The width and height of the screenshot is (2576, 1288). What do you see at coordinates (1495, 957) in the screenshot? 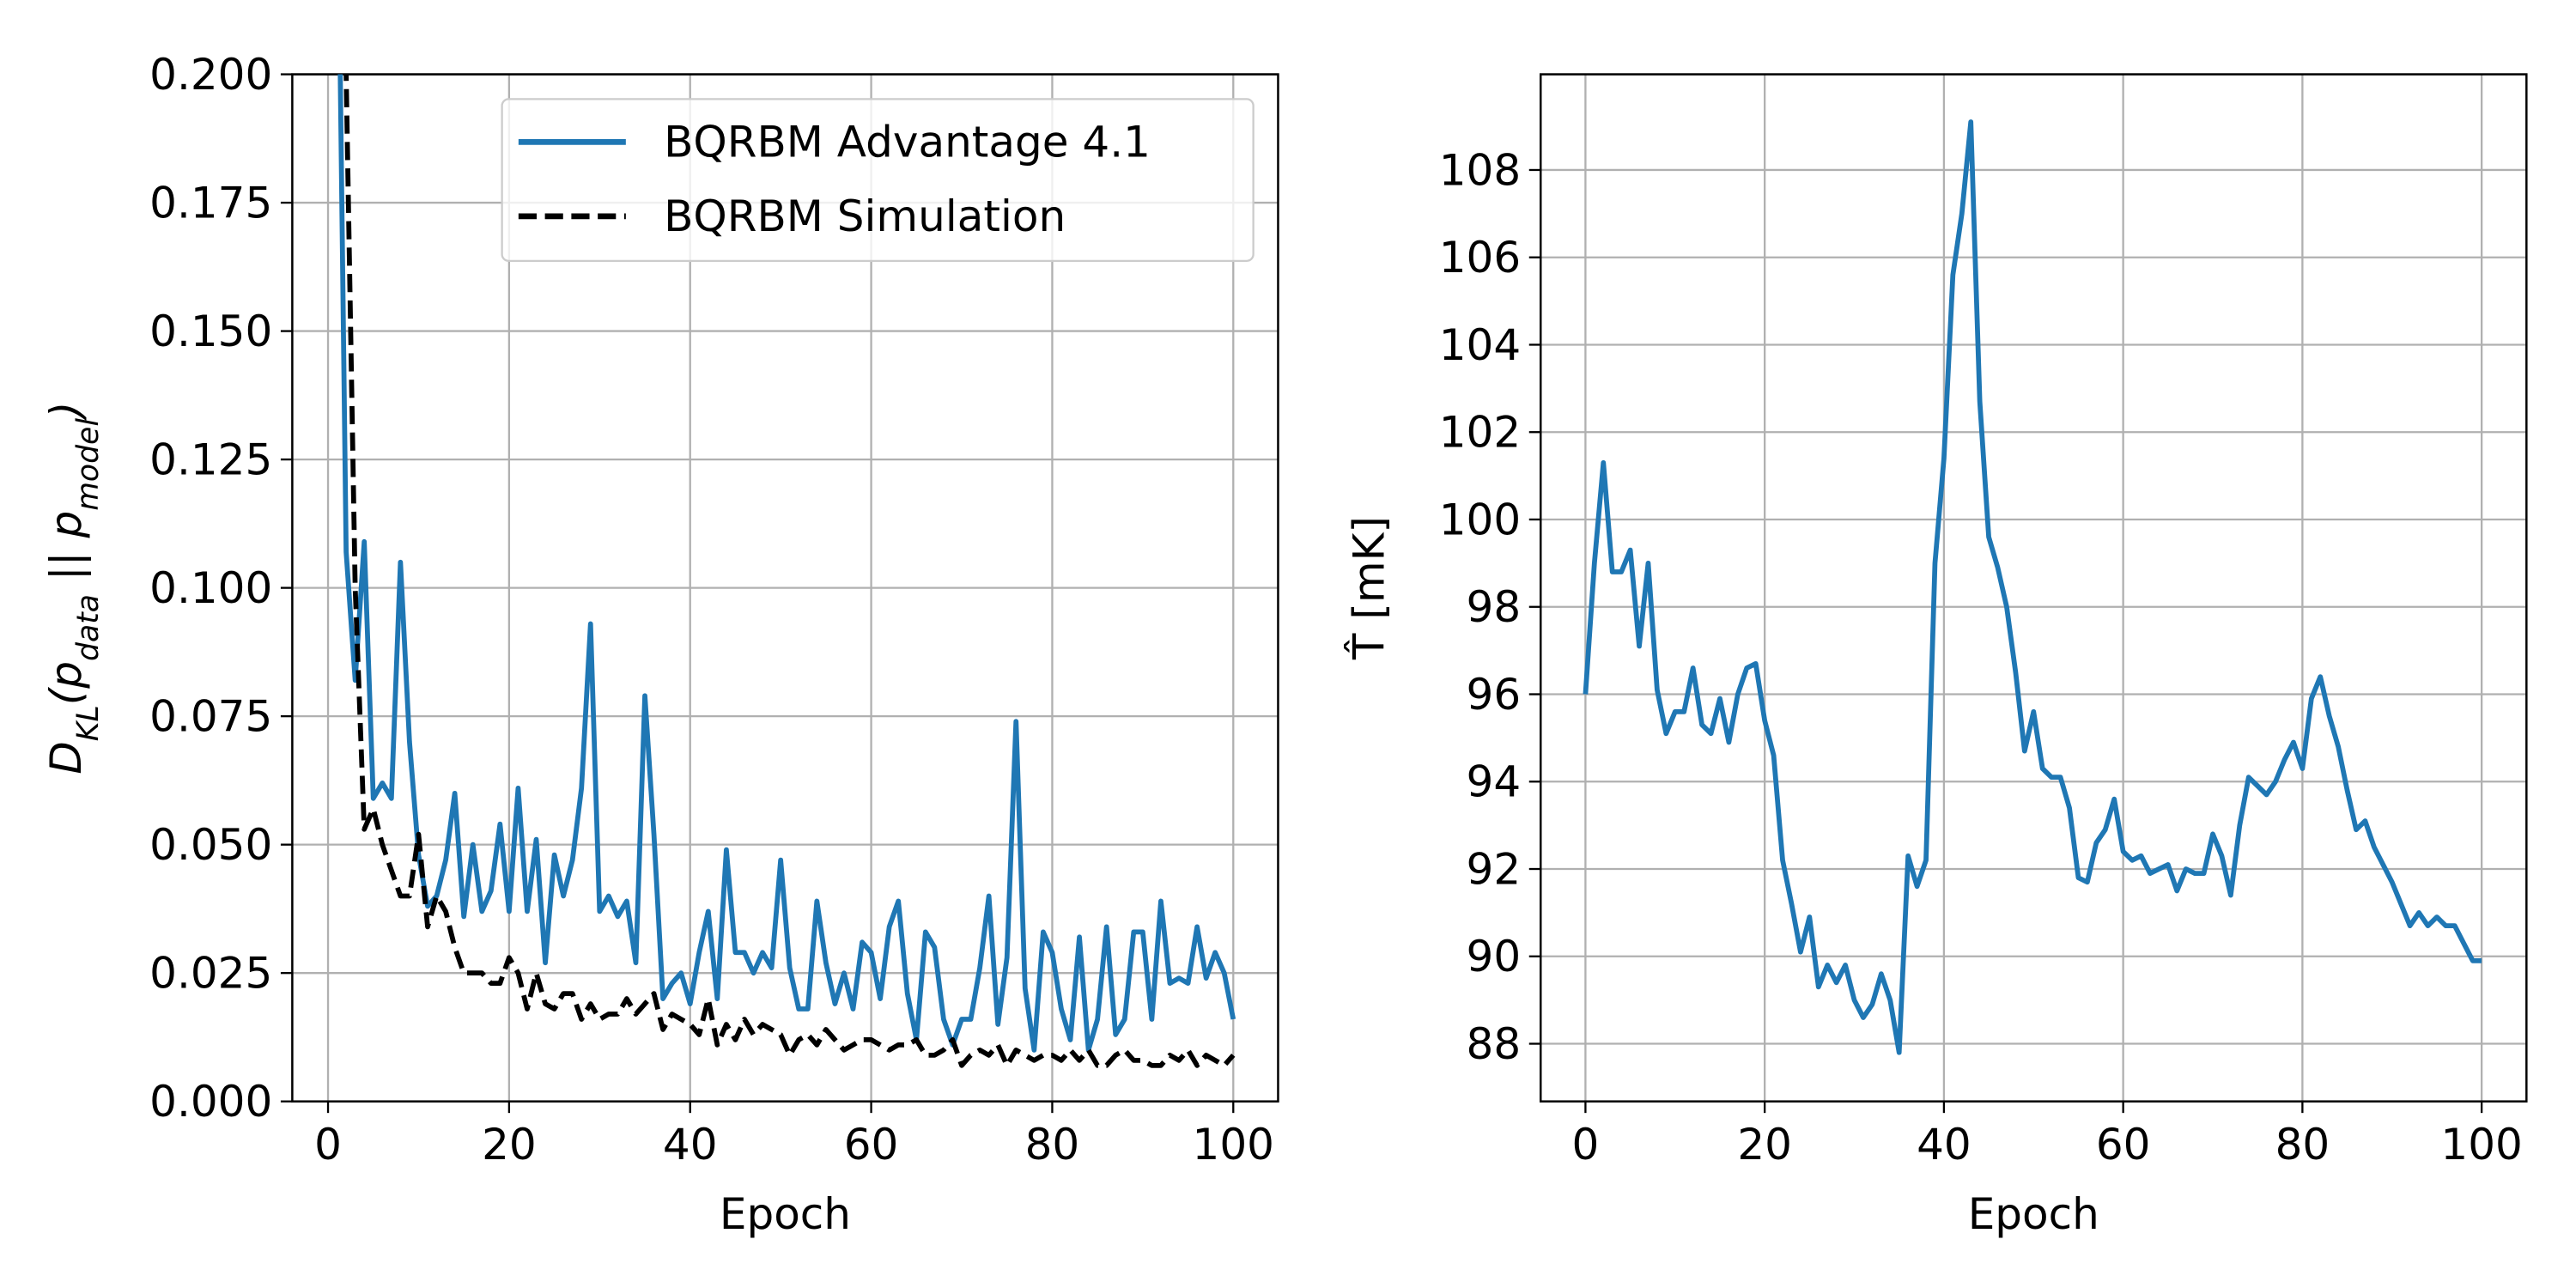
I see `y-tick-label: 90` at bounding box center [1495, 957].